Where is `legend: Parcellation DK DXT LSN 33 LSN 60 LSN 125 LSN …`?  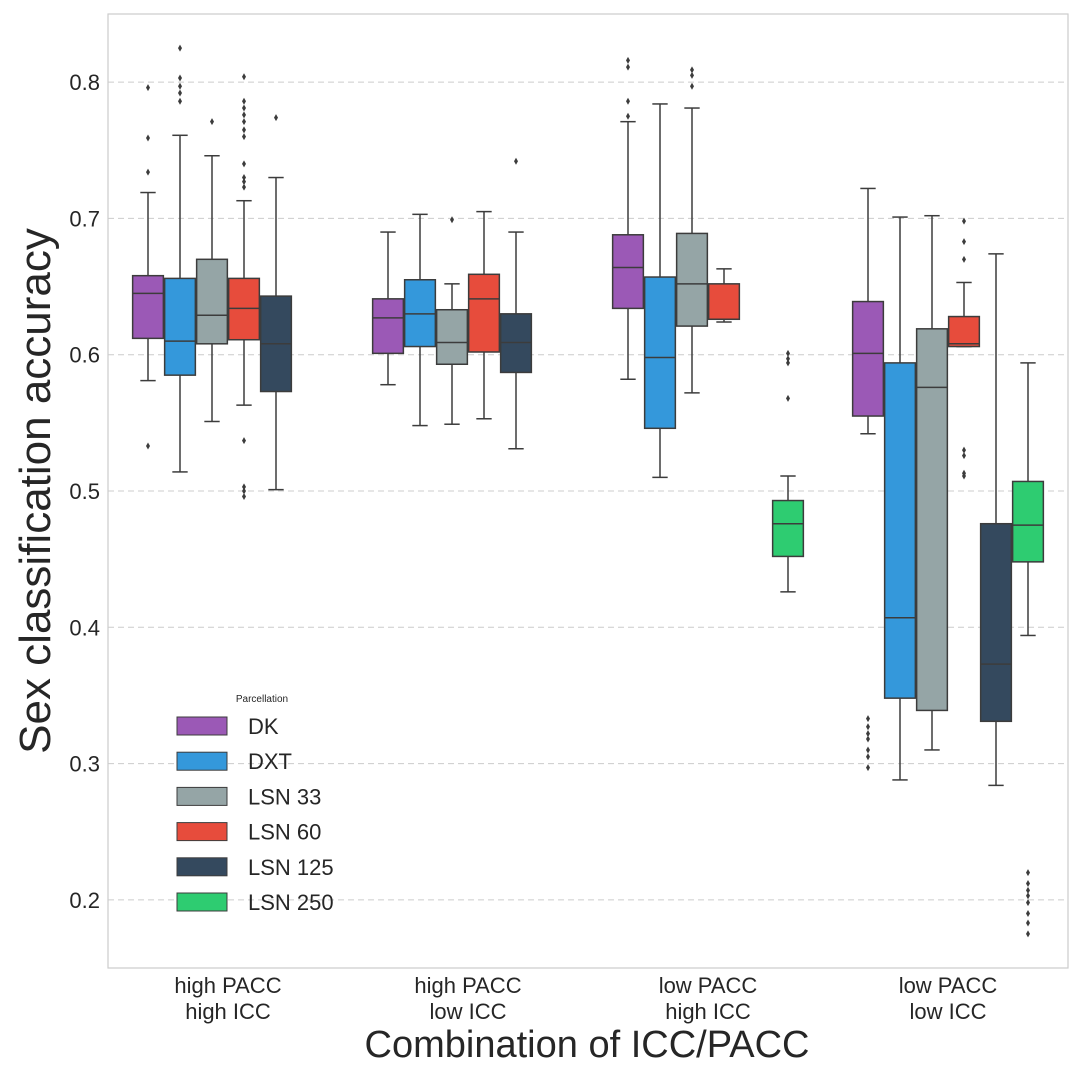
legend: Parcellation DK DXT LSN 33 LSN 60 LSN 125 LSN … is located at coordinates (255, 804).